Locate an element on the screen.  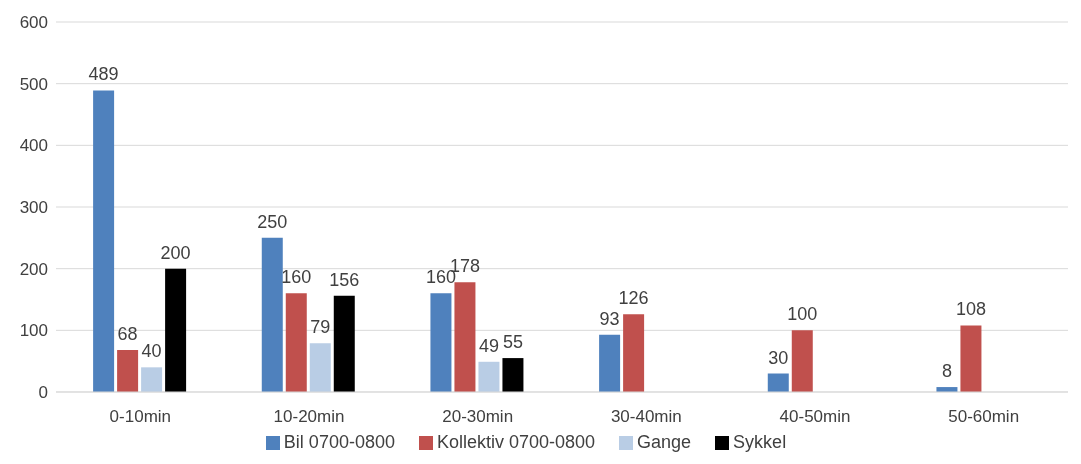
data-label: 93 is located at coordinates (609, 318).